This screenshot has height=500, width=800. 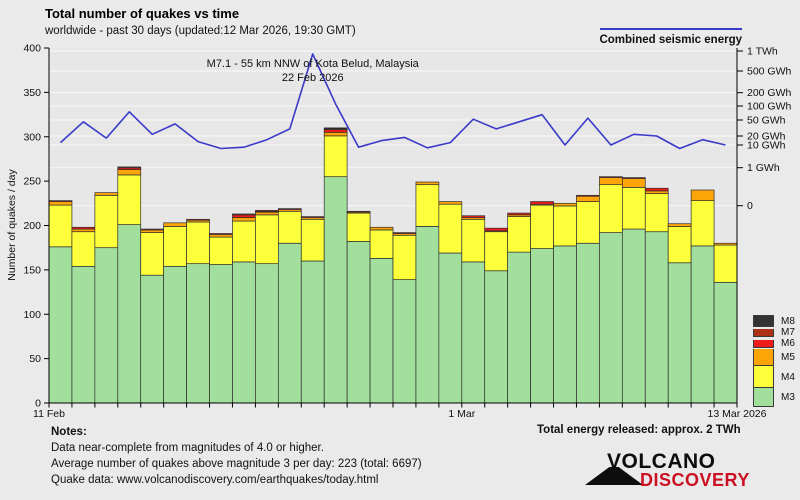 What do you see at coordinates (763, 343) in the screenshot?
I see `legend-swatch-m6` at bounding box center [763, 343].